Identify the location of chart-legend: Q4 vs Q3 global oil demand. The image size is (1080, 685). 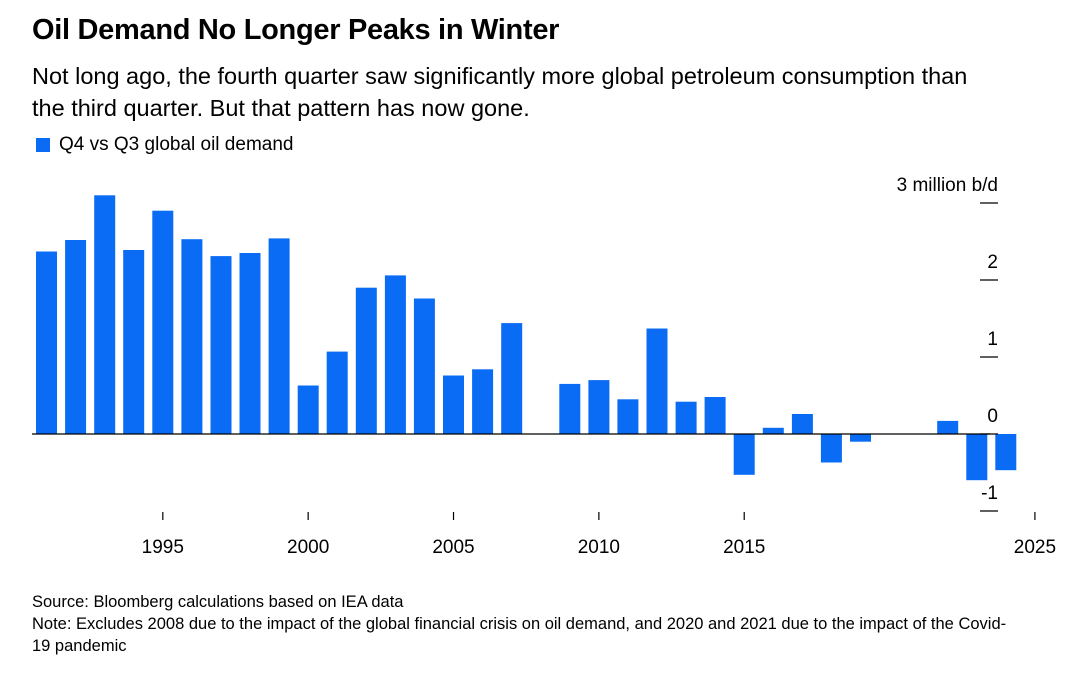
(164, 145).